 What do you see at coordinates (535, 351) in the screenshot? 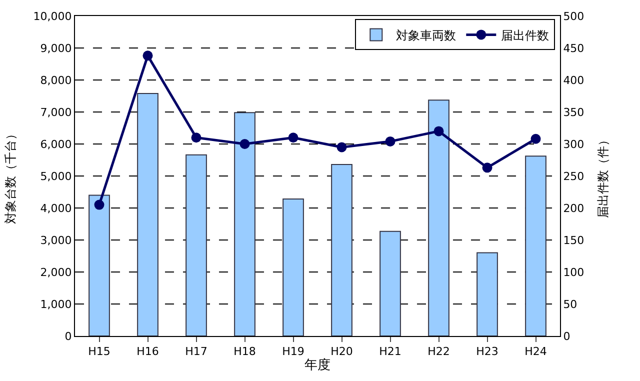
I see `x-tick-label: H24` at bounding box center [535, 351].